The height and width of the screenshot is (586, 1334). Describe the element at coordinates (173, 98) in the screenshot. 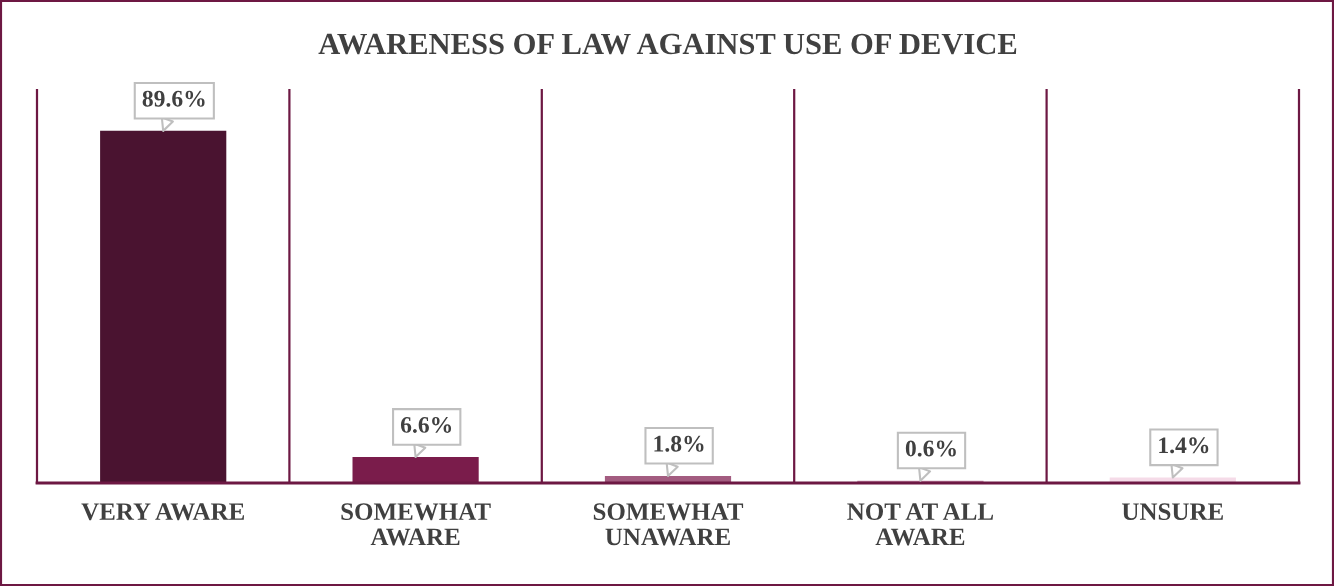

I see `data-label: 89.6%` at that location.